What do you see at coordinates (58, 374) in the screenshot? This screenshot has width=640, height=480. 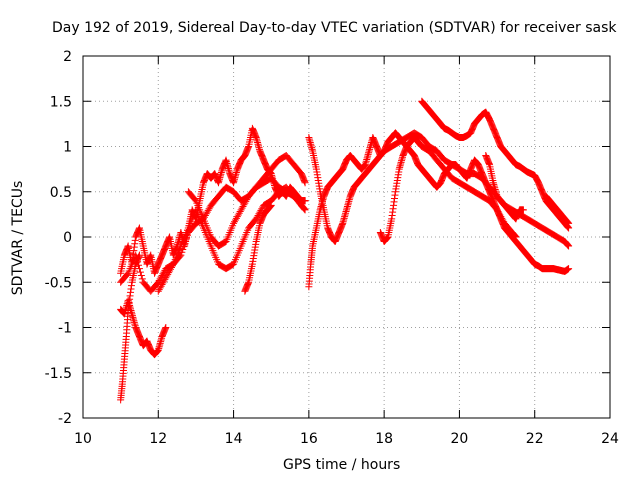 I see `y-tick-label: -1.5` at bounding box center [58, 374].